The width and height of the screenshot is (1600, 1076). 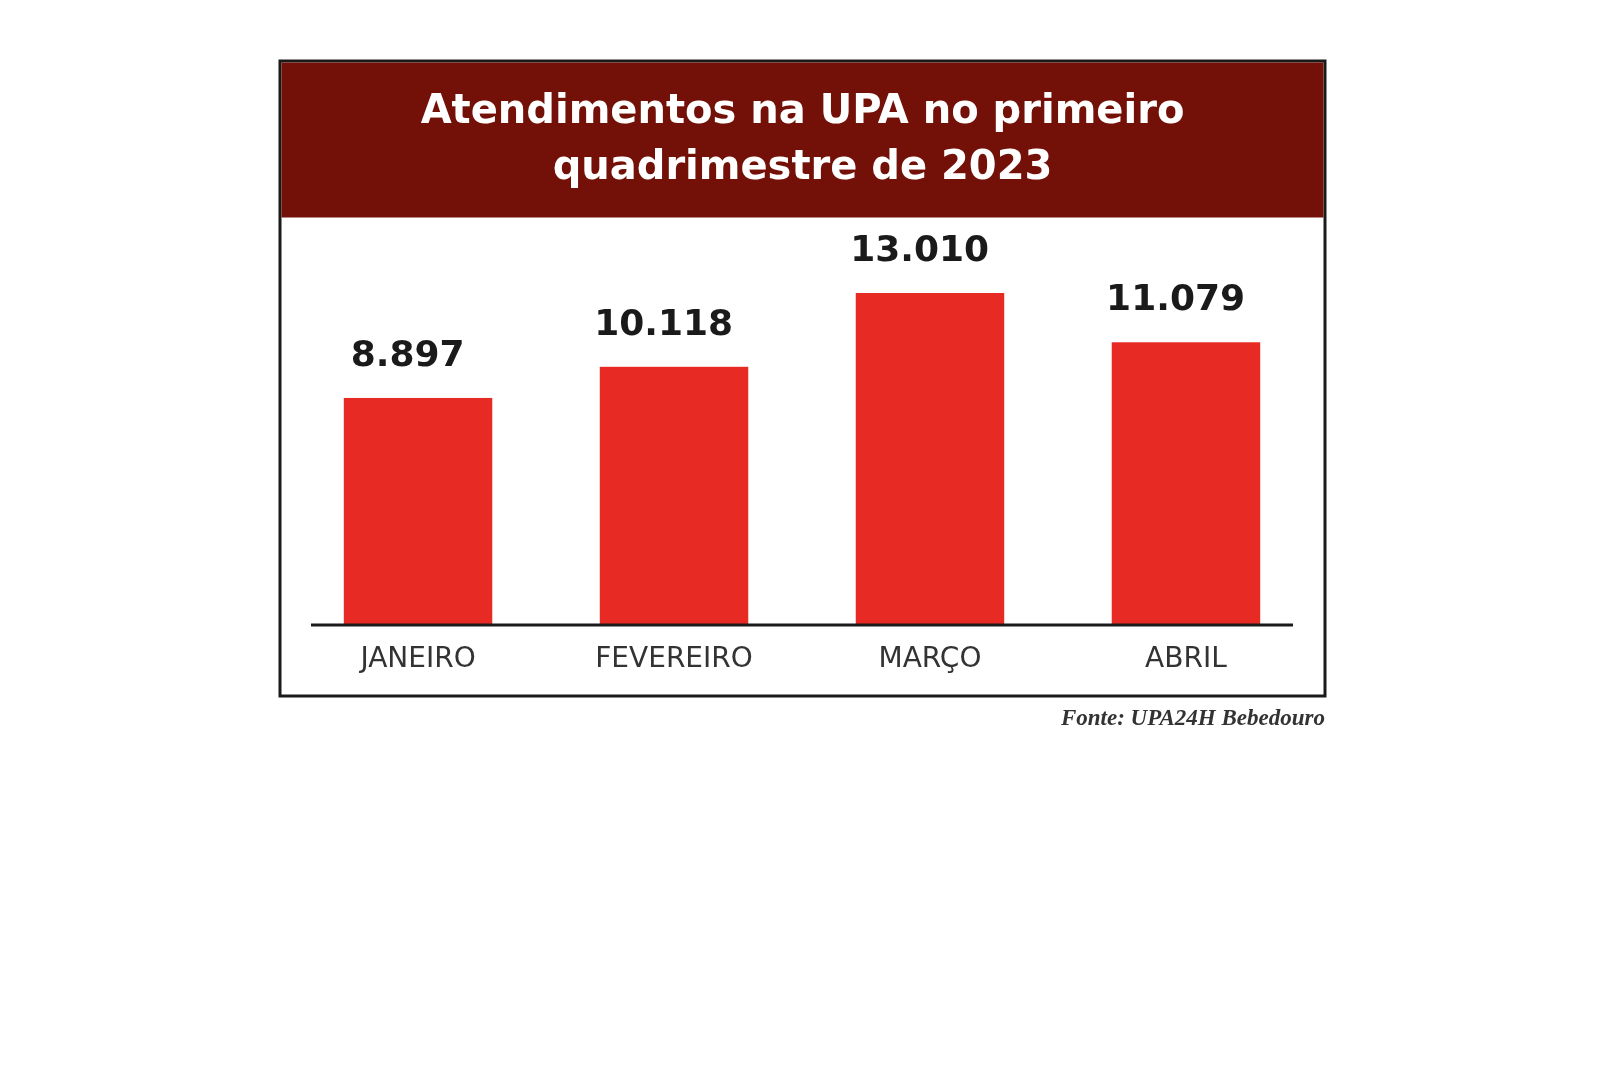 What do you see at coordinates (664, 322) in the screenshot?
I see `data-label: 10.118` at bounding box center [664, 322].